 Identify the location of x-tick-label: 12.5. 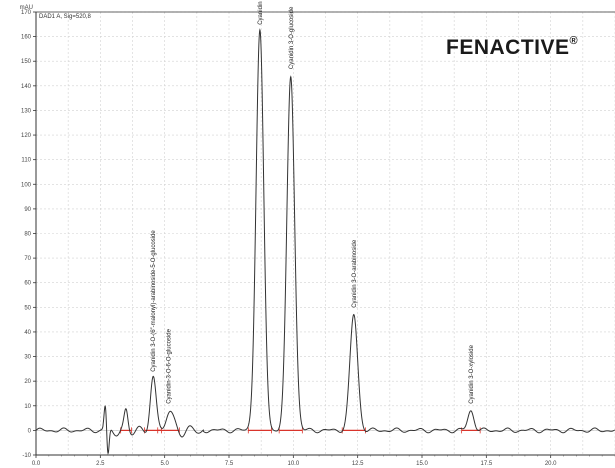
(358, 464).